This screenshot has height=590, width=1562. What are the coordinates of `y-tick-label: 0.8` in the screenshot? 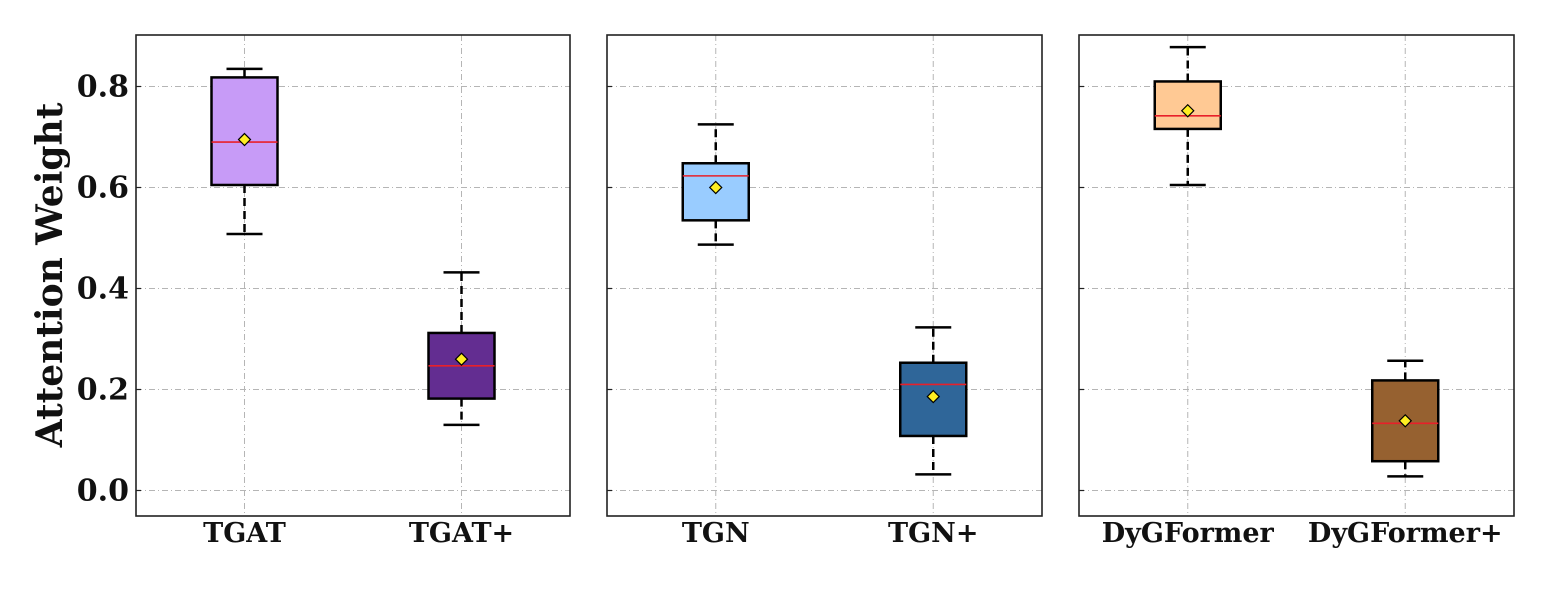 It's located at (103, 87).